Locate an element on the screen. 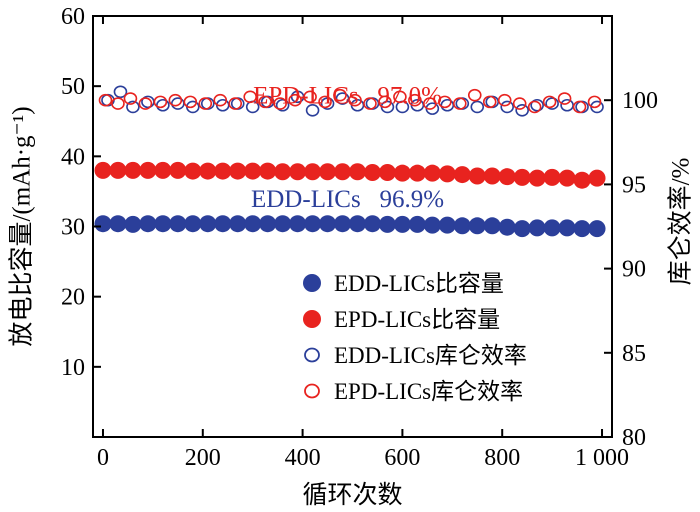  y-right-tick-label: 100 is located at coordinates (640, 101).